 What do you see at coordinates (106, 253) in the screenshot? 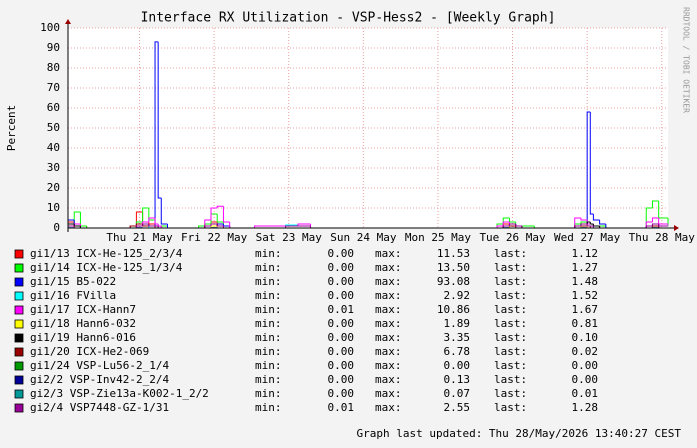
I see `legend-label: gi1/13 ICX-He-125_2/3/4` at bounding box center [106, 253].